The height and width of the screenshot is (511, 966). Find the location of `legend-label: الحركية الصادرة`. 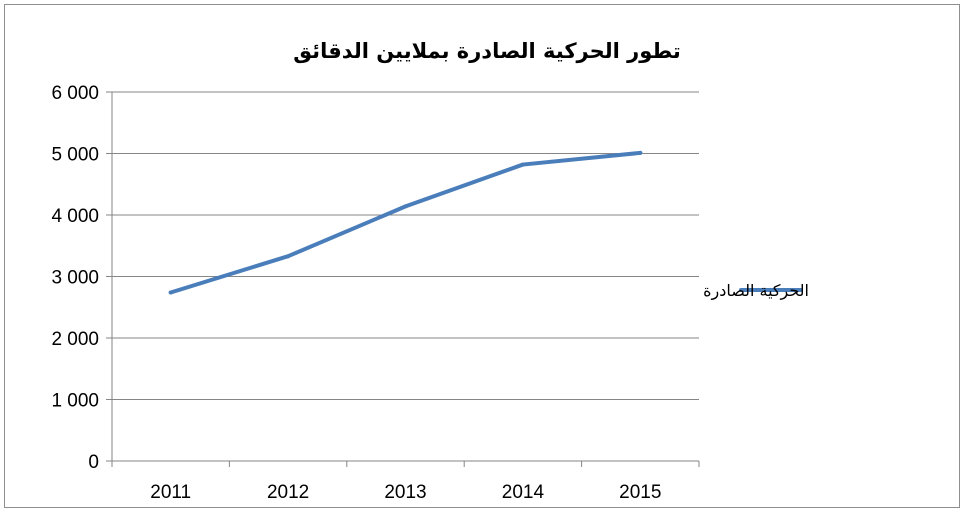

legend-label: الحركية الصادرة is located at coordinates (756, 291).